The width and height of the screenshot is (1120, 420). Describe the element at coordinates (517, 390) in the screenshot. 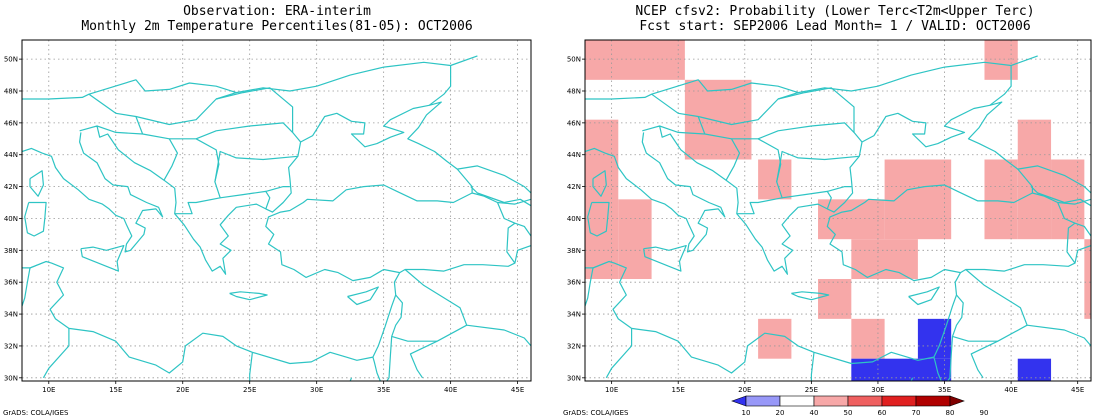

I see `lon-tick-label: 45E` at that location.